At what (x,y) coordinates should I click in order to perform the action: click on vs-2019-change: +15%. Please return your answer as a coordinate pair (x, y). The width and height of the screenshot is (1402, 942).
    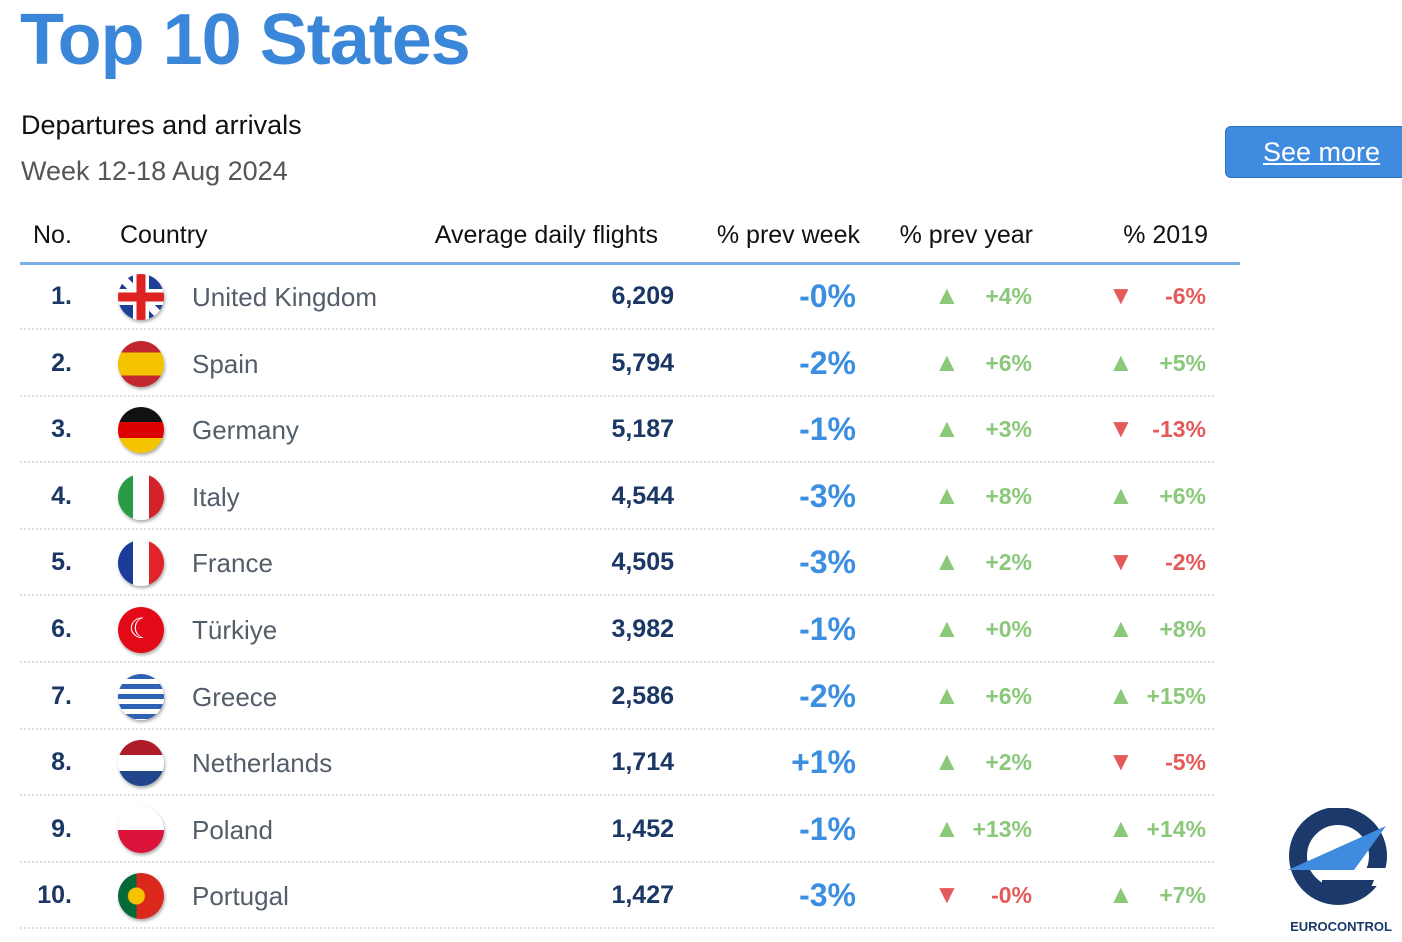
    Looking at the image, I should click on (1176, 695).